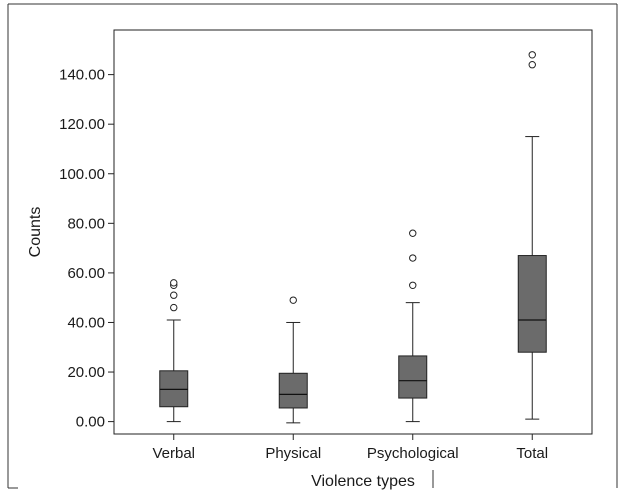 The width and height of the screenshot is (621, 492). What do you see at coordinates (350, 448) in the screenshot?
I see `x-axis: Verbal Physical Psychological Total` at bounding box center [350, 448].